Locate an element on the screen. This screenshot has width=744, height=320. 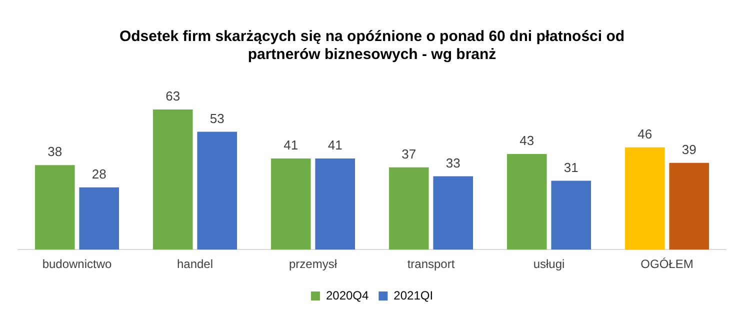
legend-label: 2021QI is located at coordinates (414, 295).